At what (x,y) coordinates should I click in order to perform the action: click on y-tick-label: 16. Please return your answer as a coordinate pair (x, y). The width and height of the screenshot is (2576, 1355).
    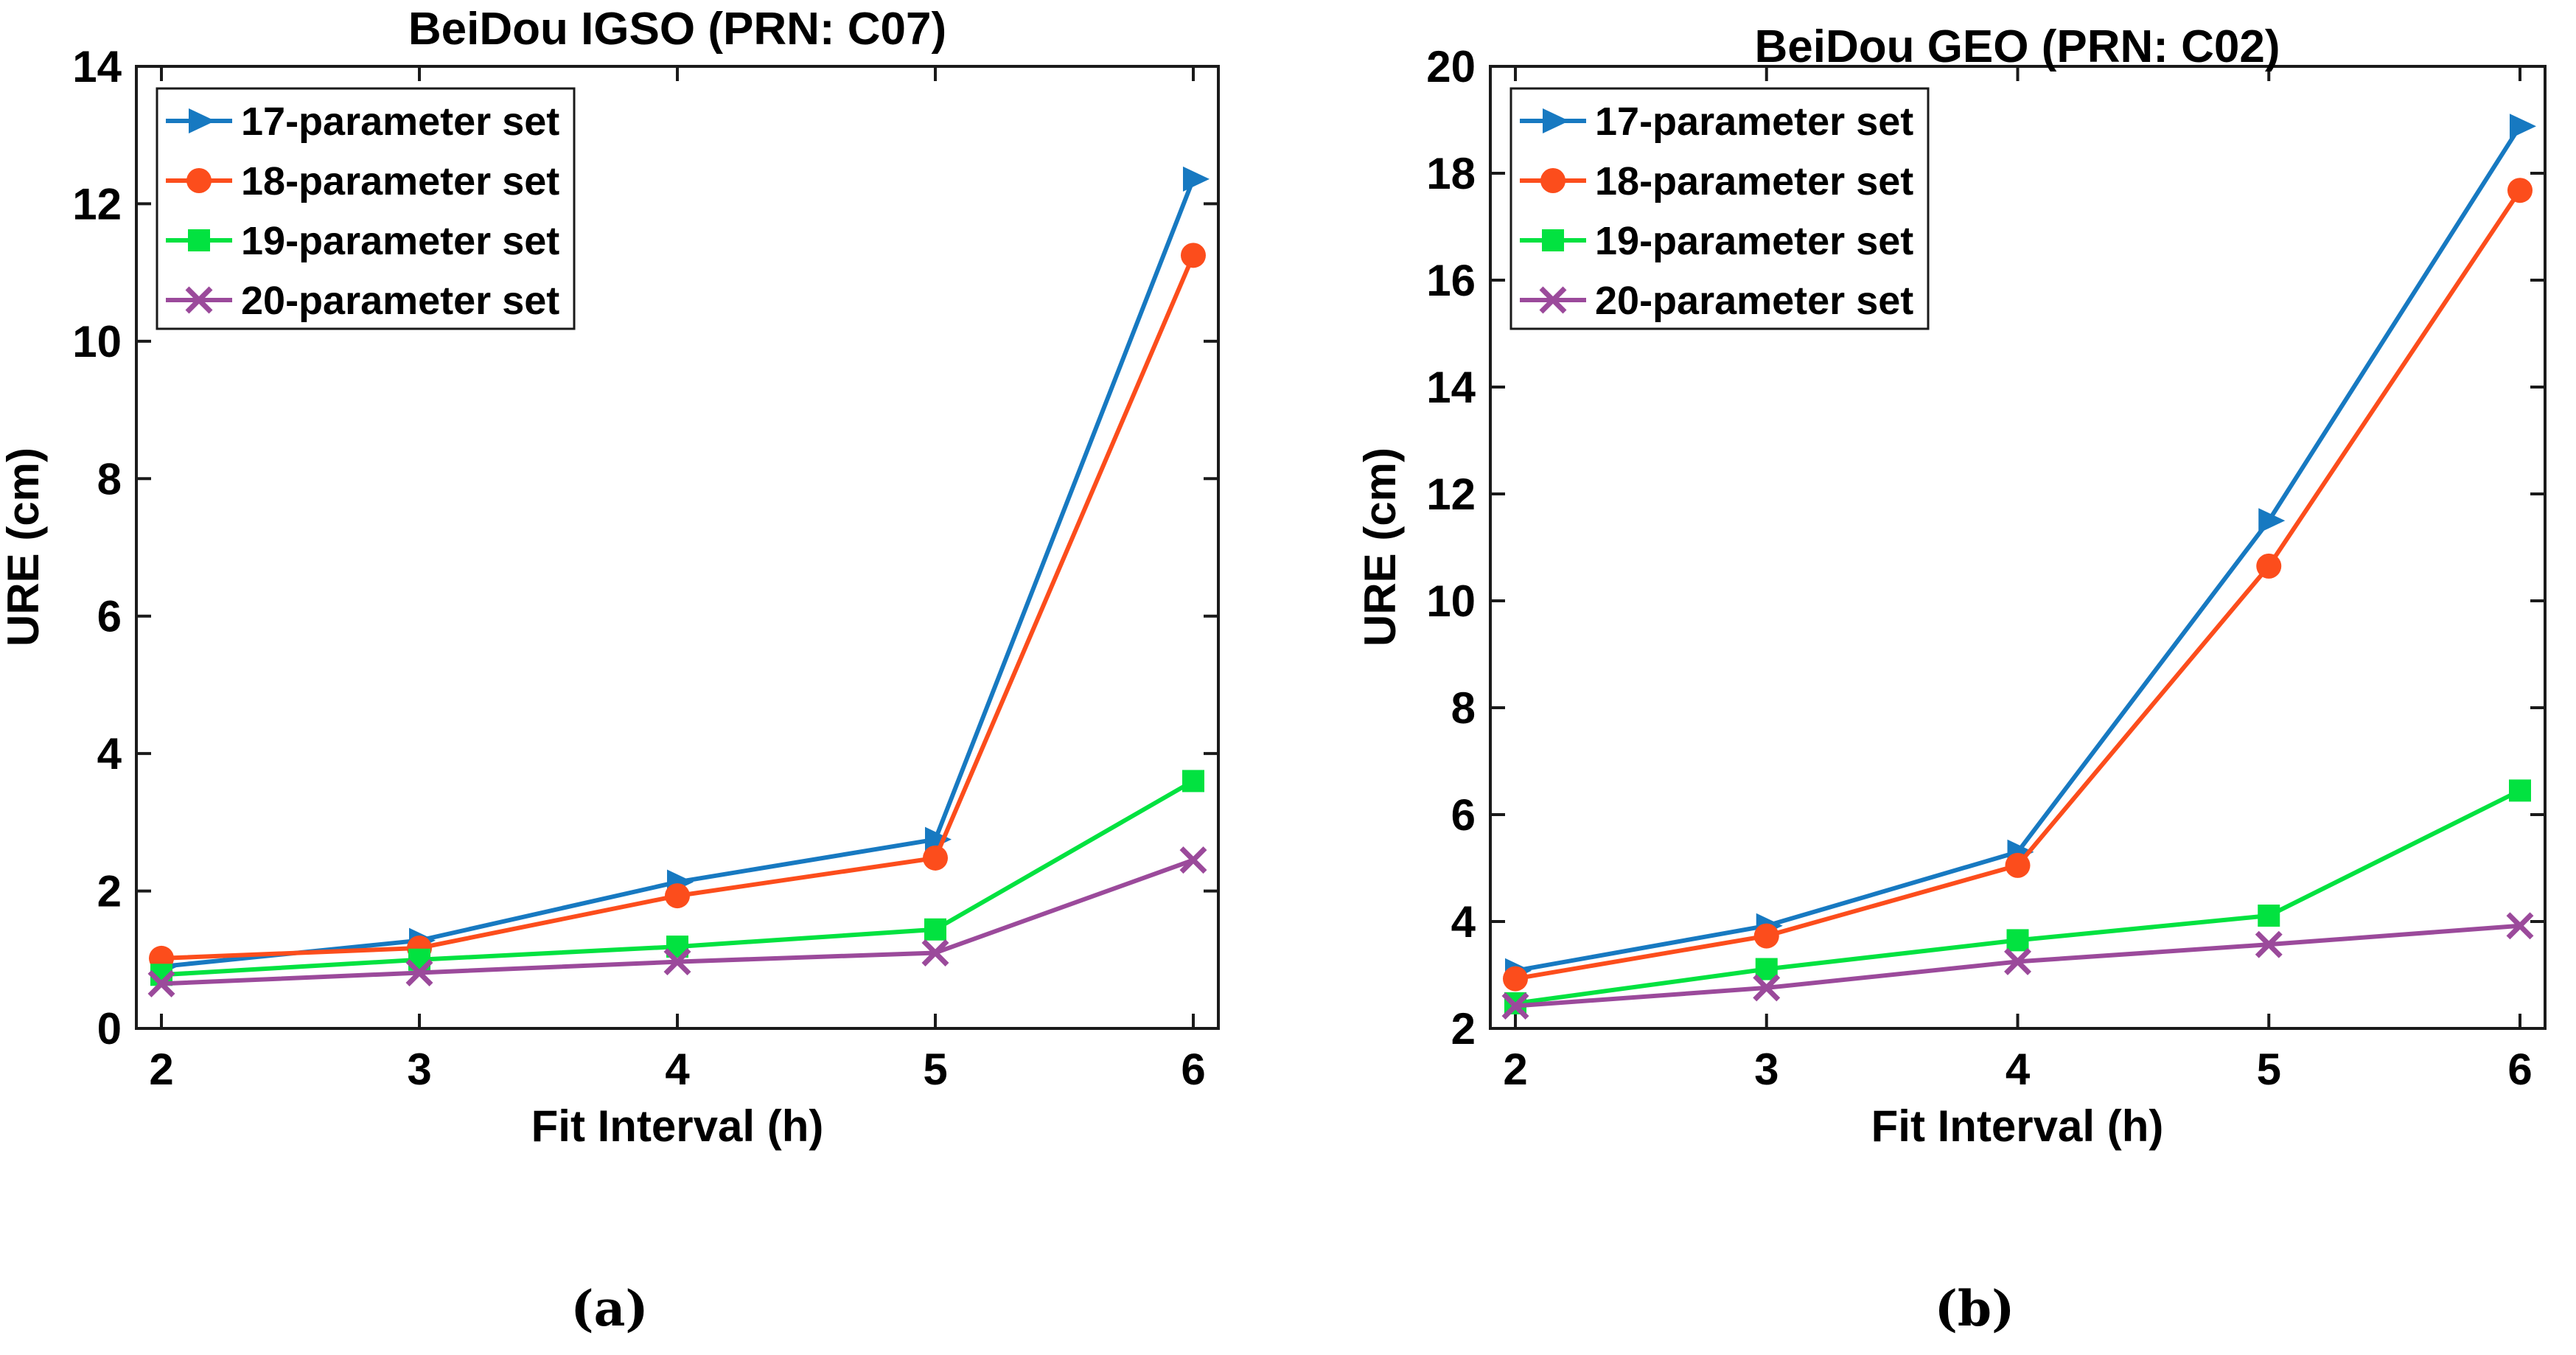
    Looking at the image, I should click on (1451, 280).